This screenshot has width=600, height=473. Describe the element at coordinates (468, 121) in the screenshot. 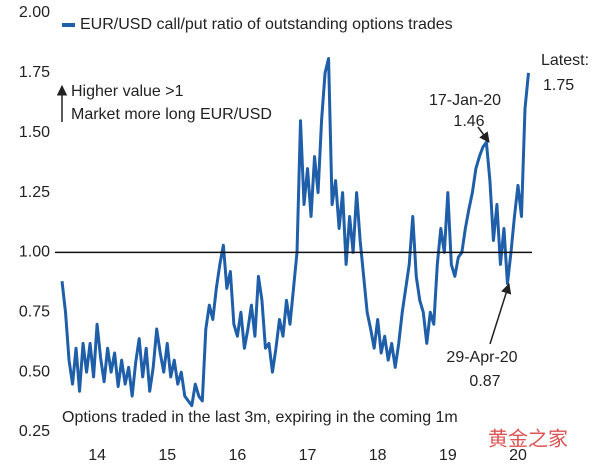

I see `annotation: 1.46` at that location.